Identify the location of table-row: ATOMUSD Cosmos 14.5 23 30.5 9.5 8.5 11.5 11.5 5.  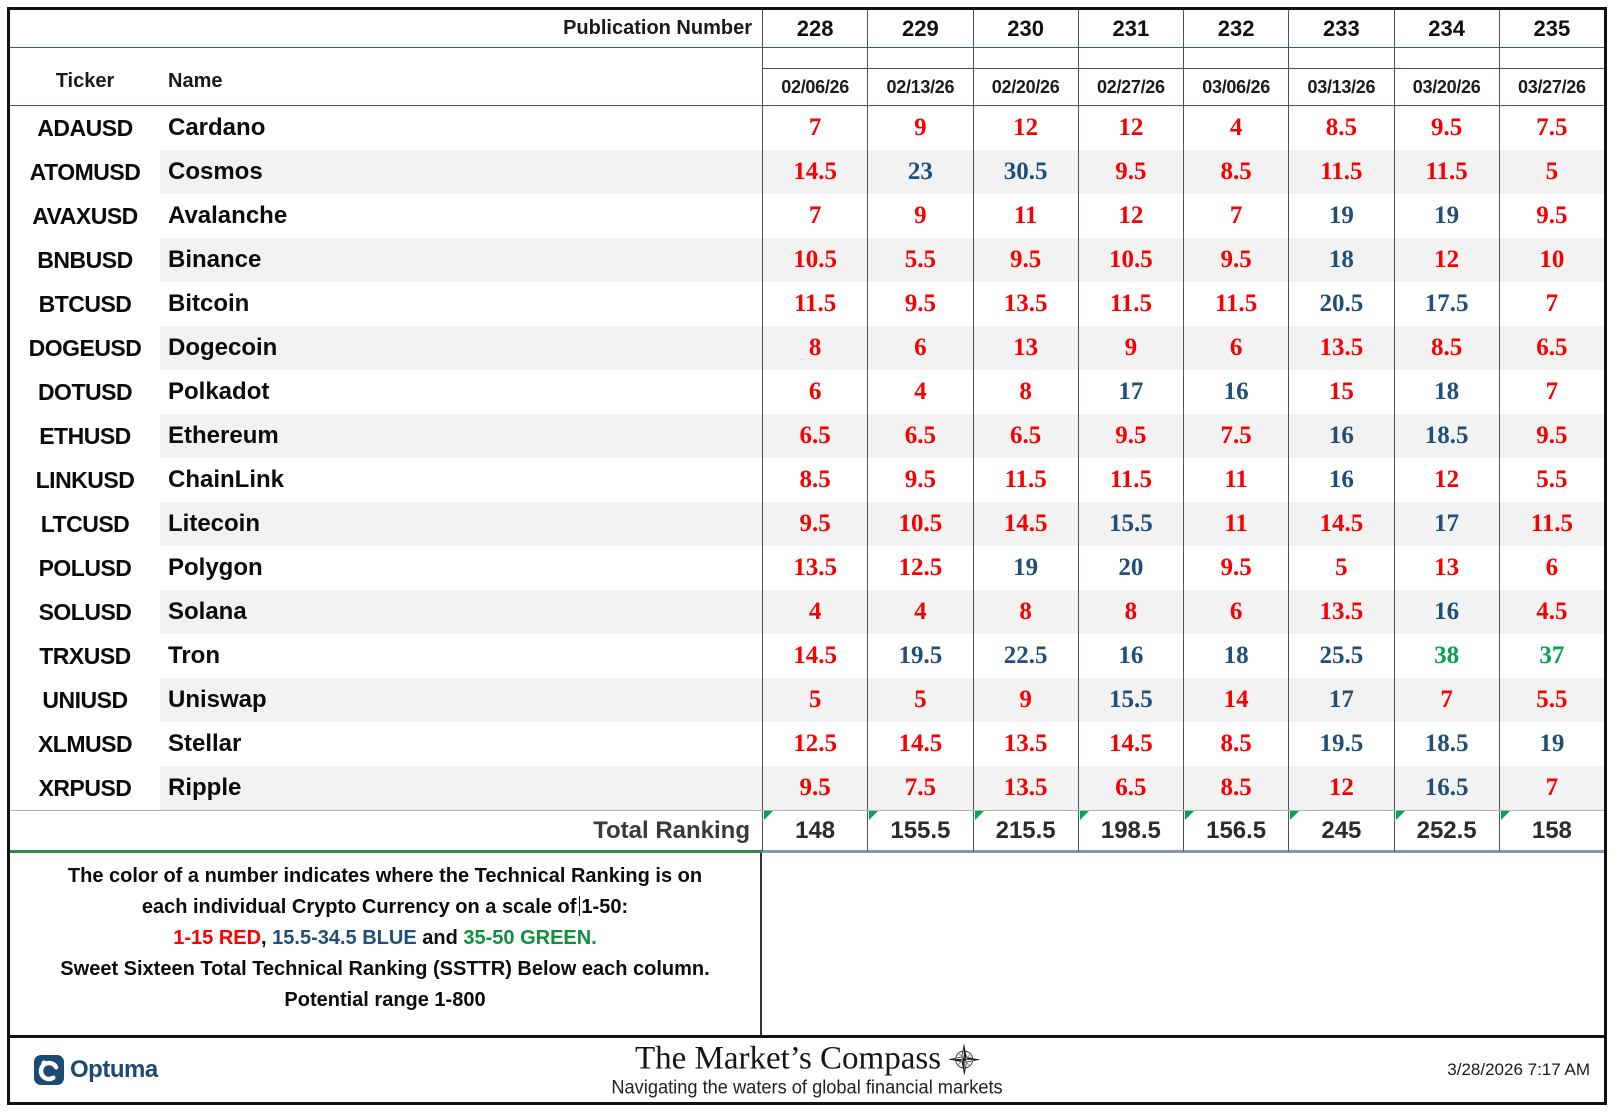
(807, 172).